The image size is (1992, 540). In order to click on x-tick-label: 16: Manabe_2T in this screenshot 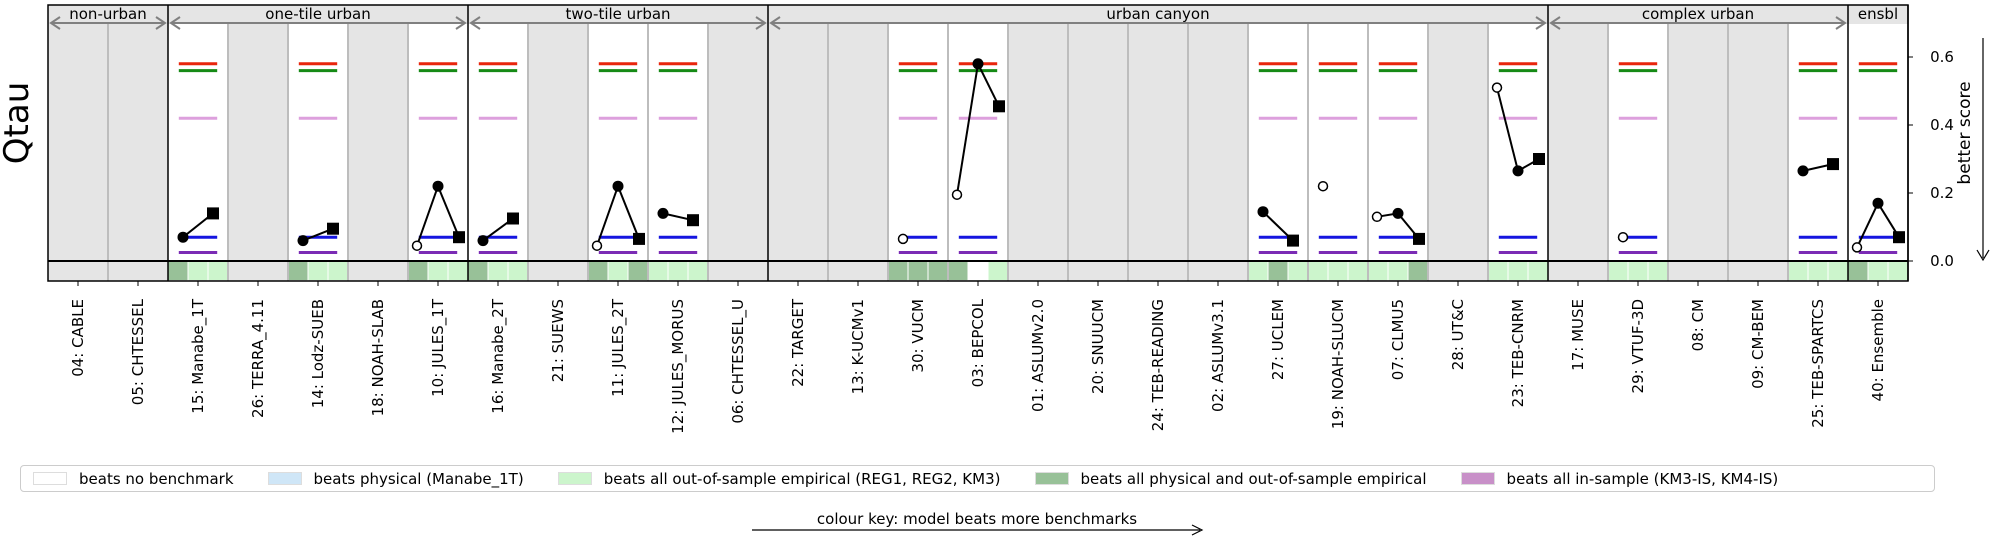, I will do `click(498, 356)`.